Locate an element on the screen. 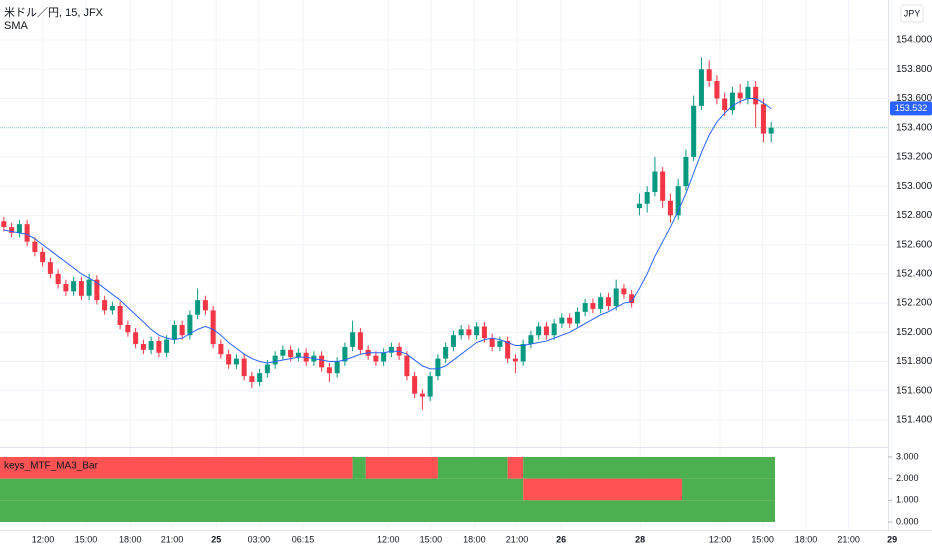 The height and width of the screenshot is (550, 932). indicator-tick-label: 3.000 is located at coordinates (907, 456).